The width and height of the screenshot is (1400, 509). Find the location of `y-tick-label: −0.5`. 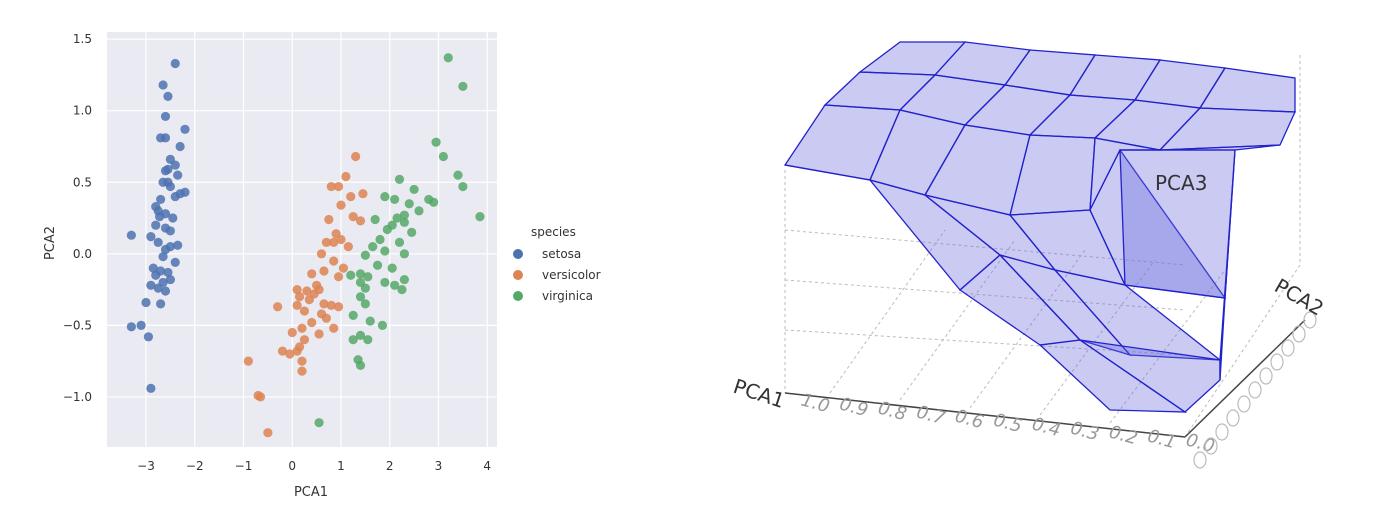

y-tick-label: −0.5 is located at coordinates (77, 325).